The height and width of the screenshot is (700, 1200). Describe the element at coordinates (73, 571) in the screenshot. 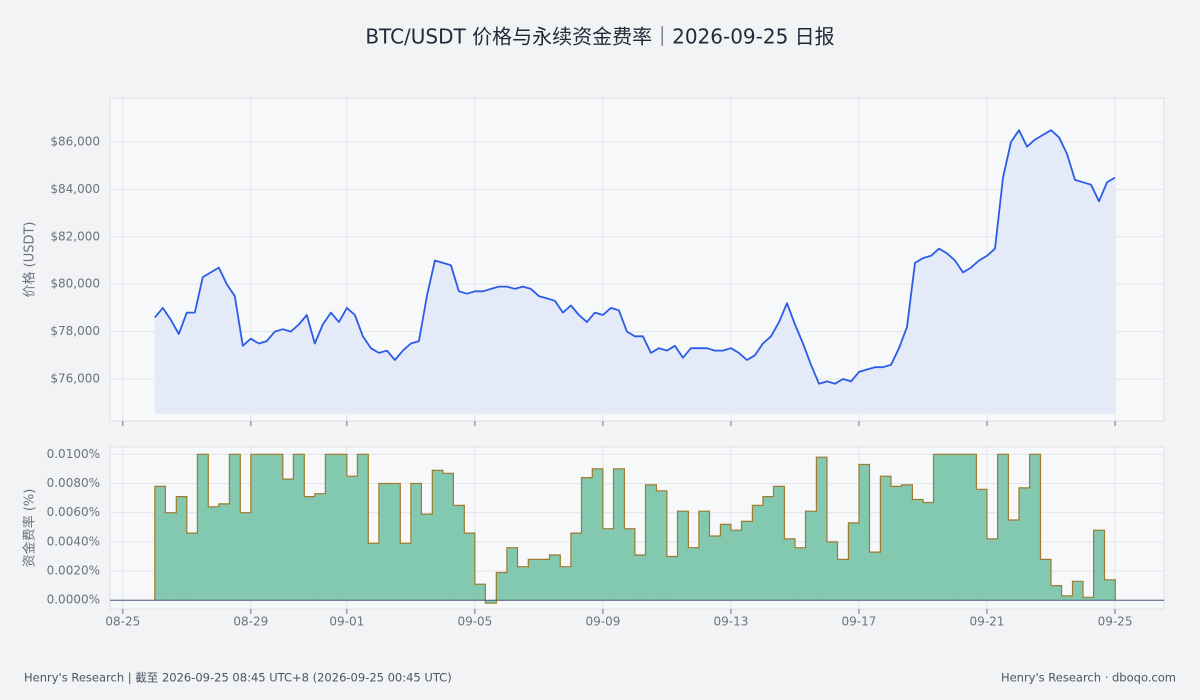

I see `y-tick-label: 0.0020%` at that location.